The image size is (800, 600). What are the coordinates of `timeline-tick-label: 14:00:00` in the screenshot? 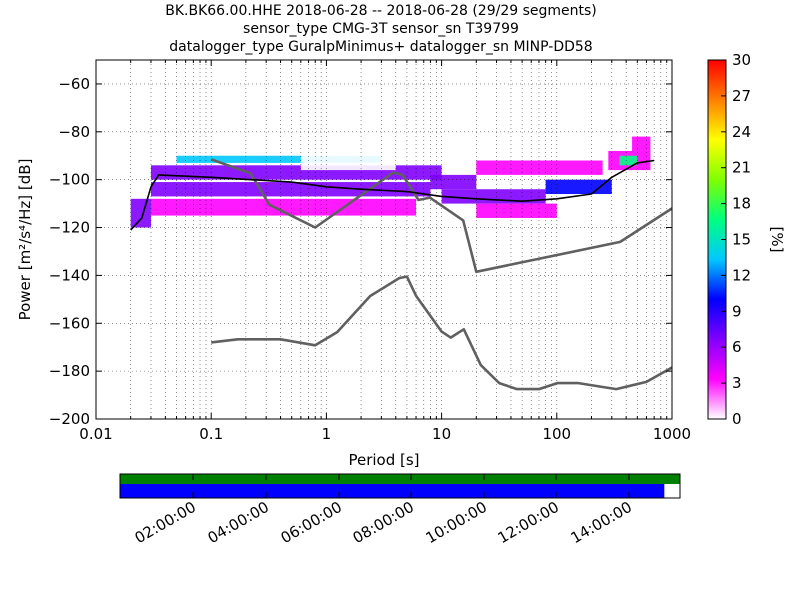 It's located at (601, 522).